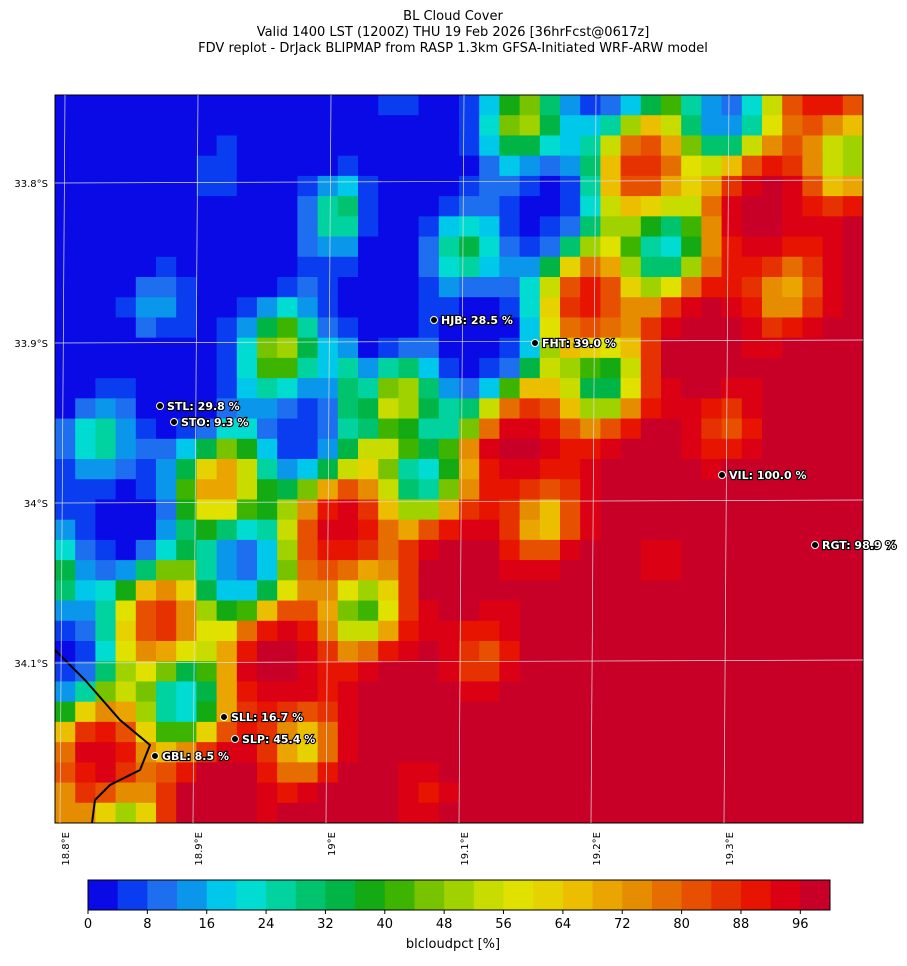 The image size is (907, 966). I want to click on colorbar-tick-label: 88, so click(741, 924).